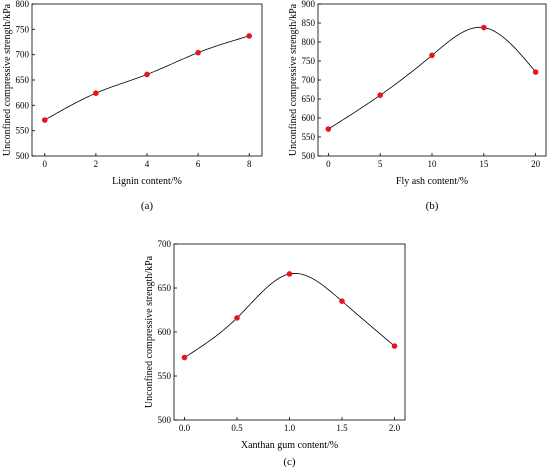 This screenshot has height=476, width=550. What do you see at coordinates (237, 428) in the screenshot?
I see `x-tick-label: 0.5` at bounding box center [237, 428].